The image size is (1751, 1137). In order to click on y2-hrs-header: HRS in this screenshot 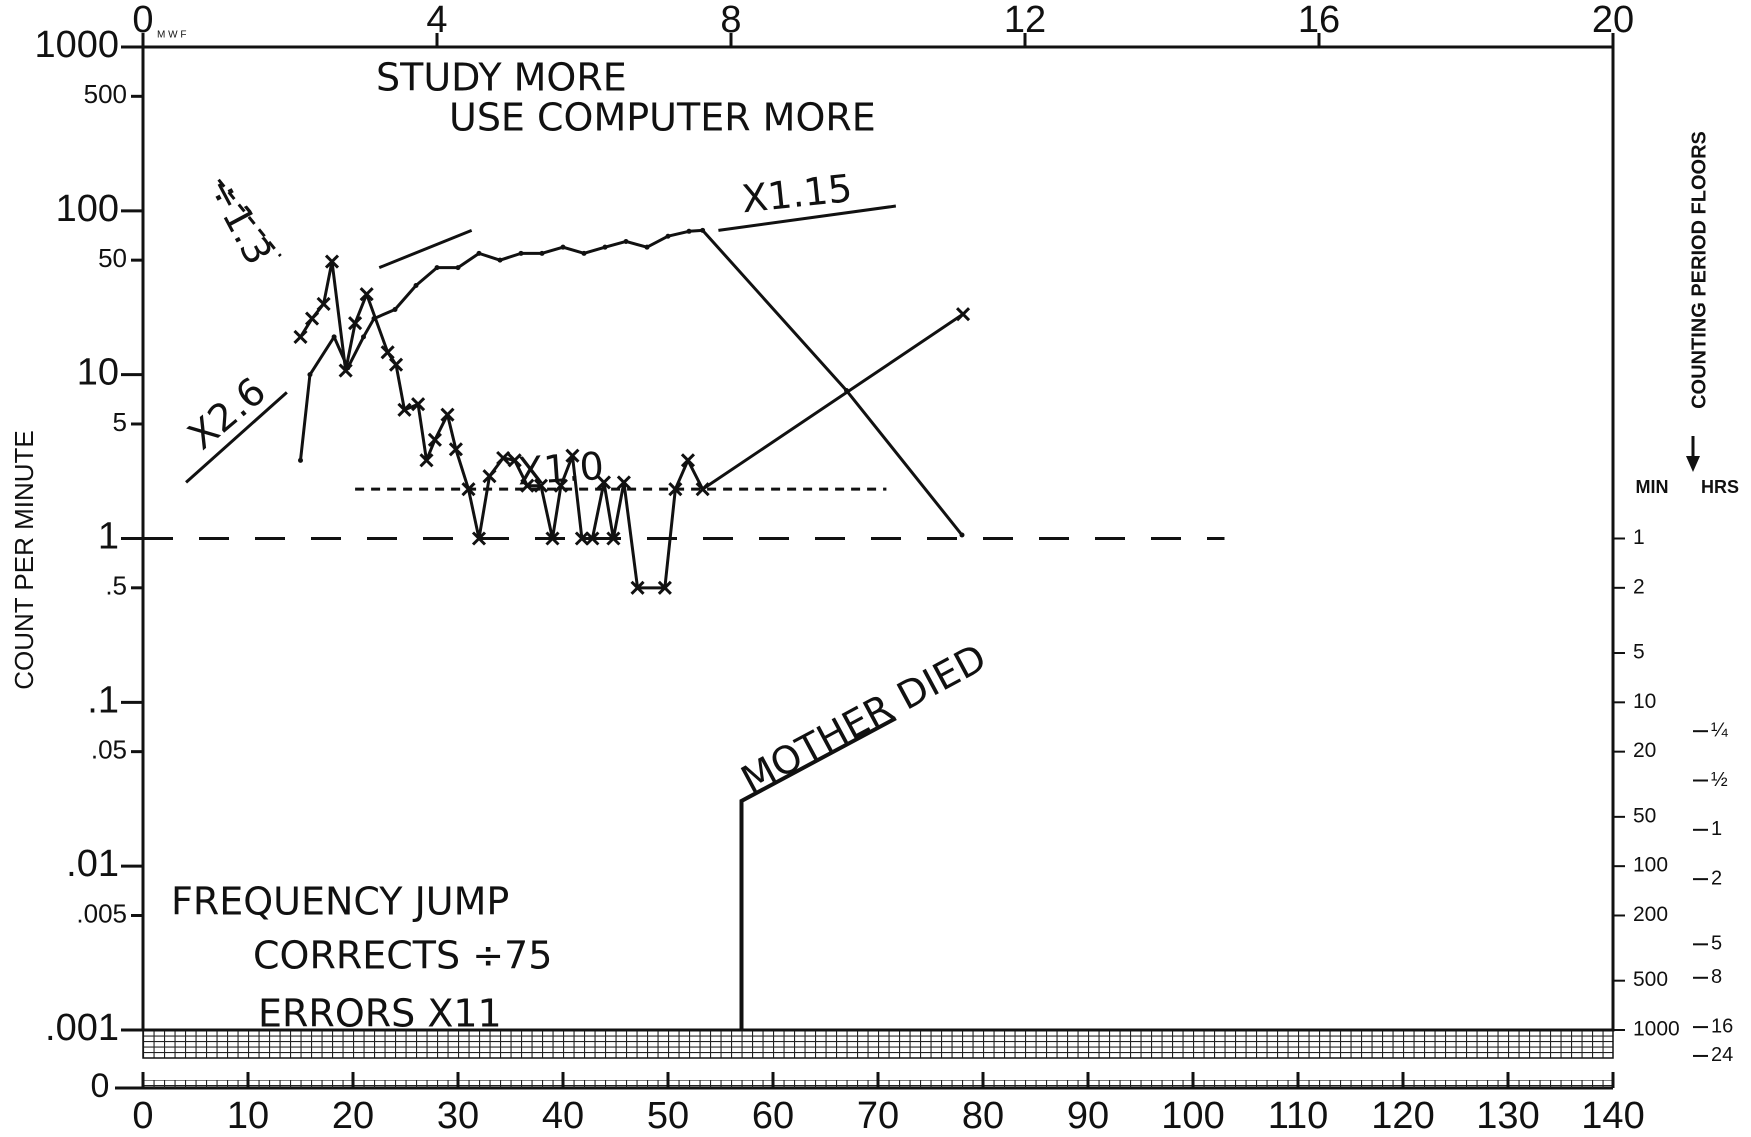, I will do `click(1720, 487)`.